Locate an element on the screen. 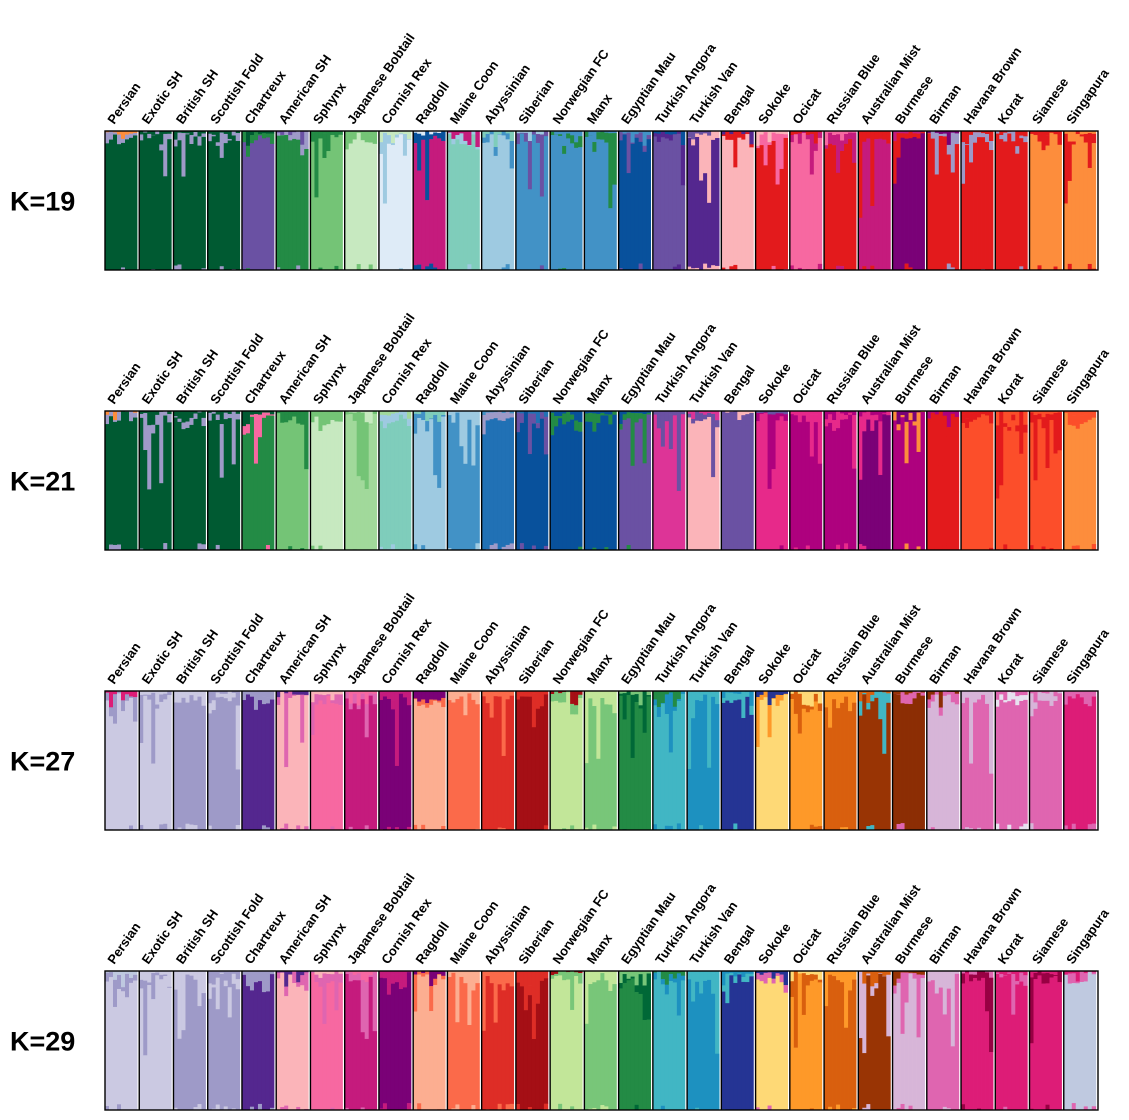 This screenshot has width=1129, height=1120. breed-label: Persian is located at coordinates (123, 383).